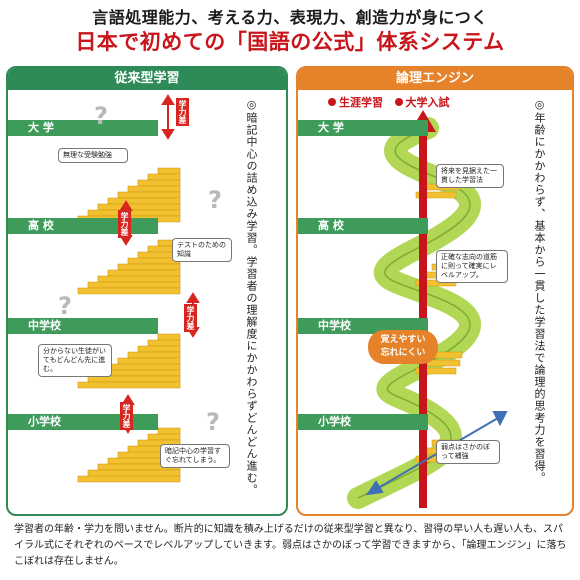 The height and width of the screenshot is (580, 580). Describe the element at coordinates (83, 226) in the screenshot. I see `left-stage-highschool: 高 校` at that location.